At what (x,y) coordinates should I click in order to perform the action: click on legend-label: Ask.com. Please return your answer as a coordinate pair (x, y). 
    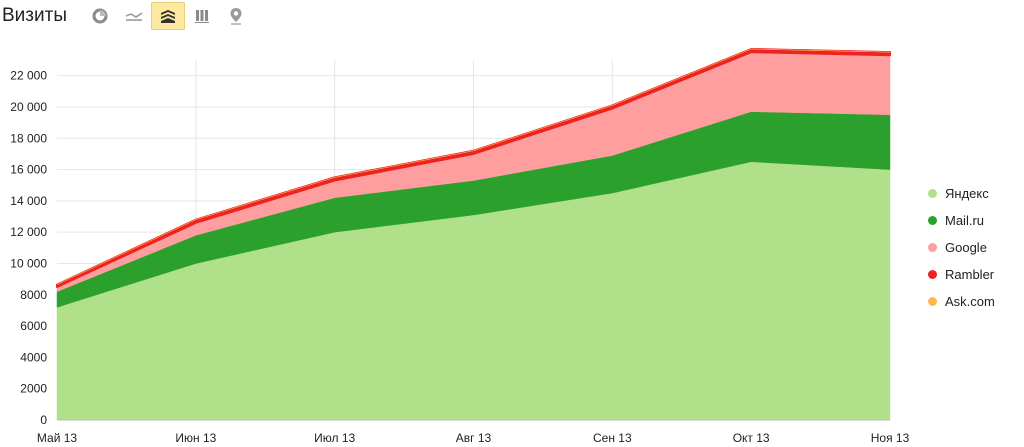
    Looking at the image, I should click on (970, 301).